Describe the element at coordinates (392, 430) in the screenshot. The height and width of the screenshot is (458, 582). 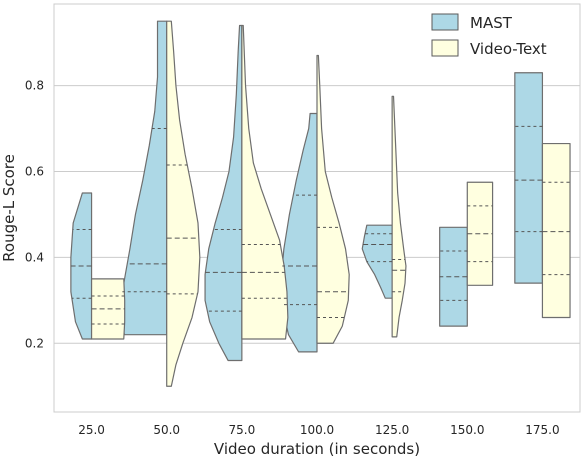
I see `x-tick-label: 125.0` at that location.